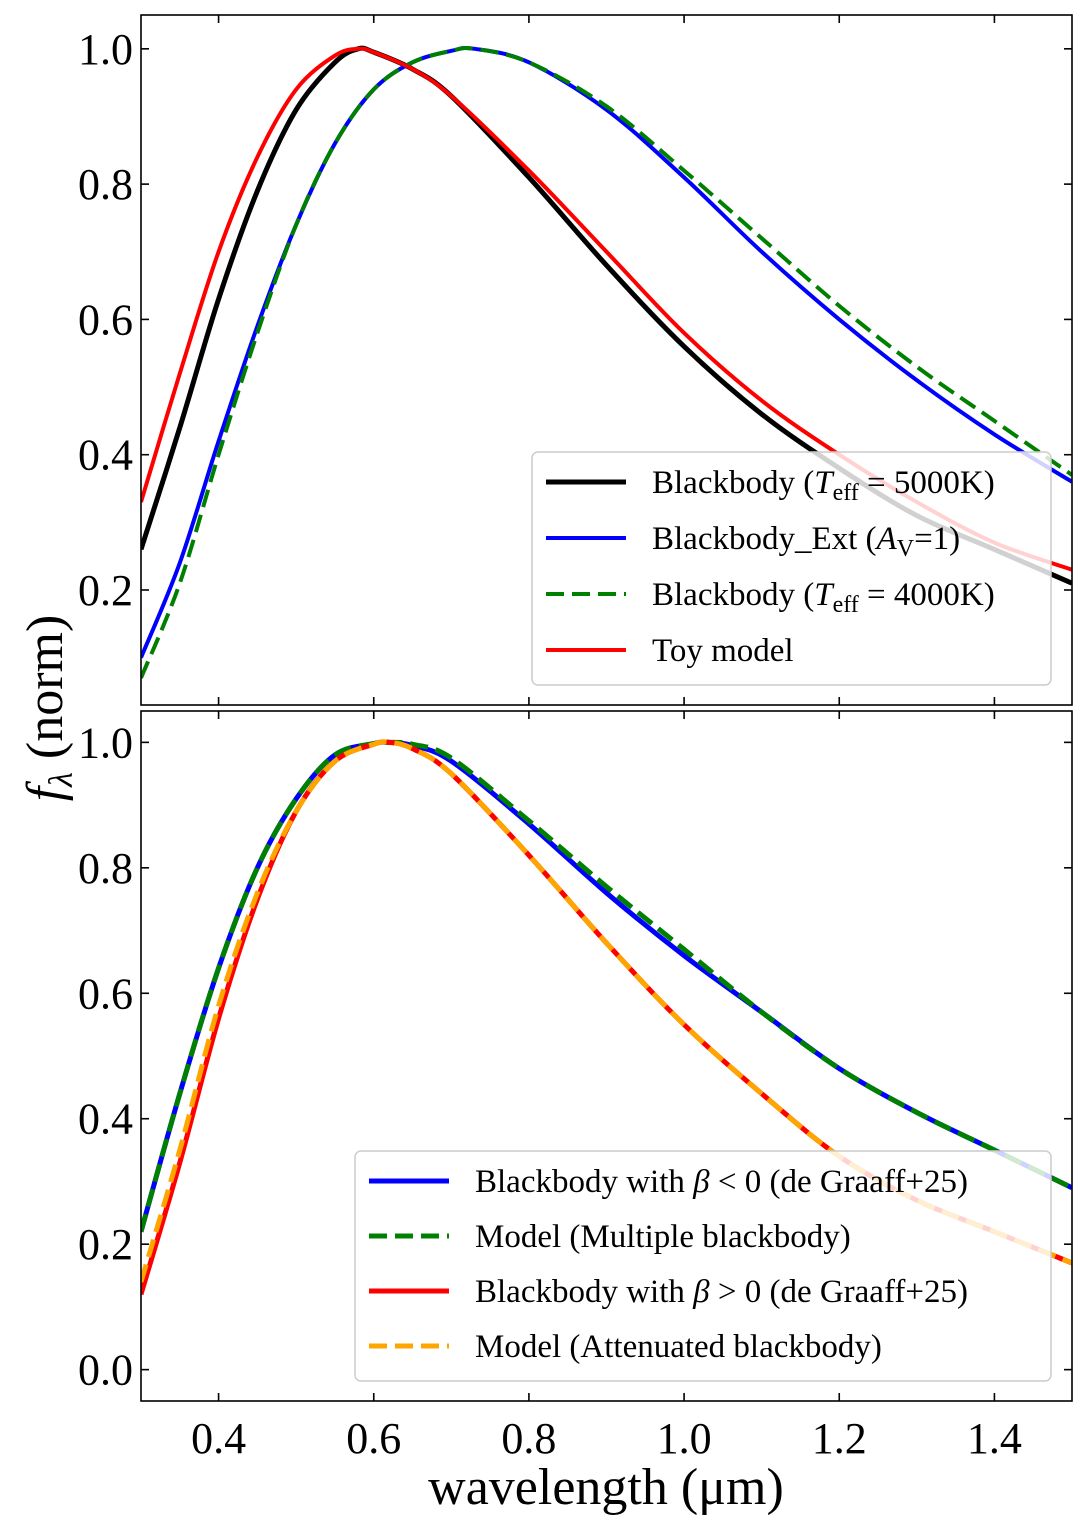  I want to click on top-legend-box, so click(791, 568).